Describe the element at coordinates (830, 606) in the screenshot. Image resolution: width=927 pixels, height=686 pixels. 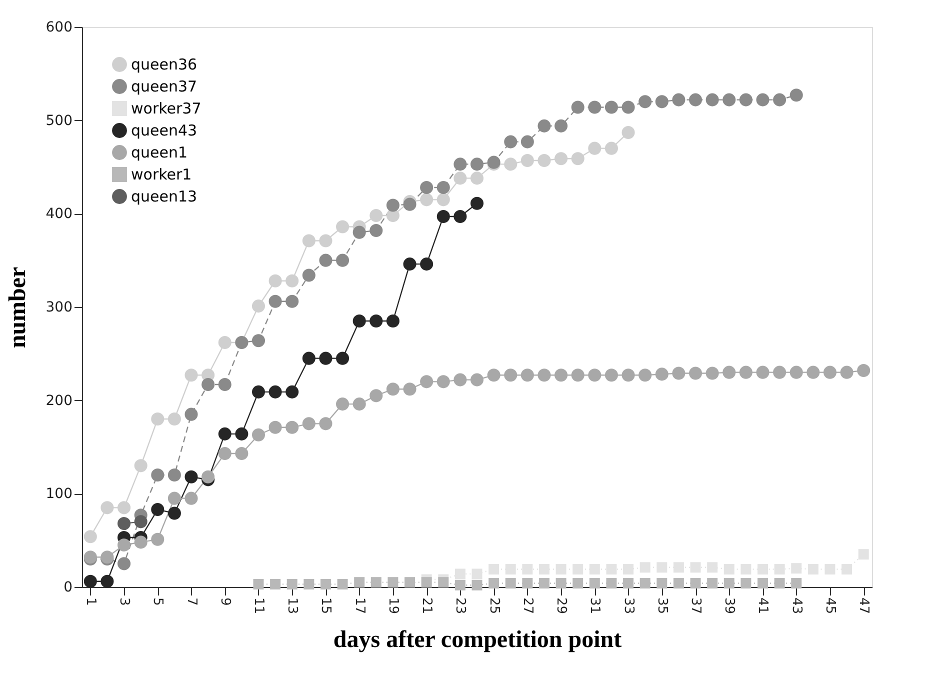
I see `x-tick-label: 45` at that location.